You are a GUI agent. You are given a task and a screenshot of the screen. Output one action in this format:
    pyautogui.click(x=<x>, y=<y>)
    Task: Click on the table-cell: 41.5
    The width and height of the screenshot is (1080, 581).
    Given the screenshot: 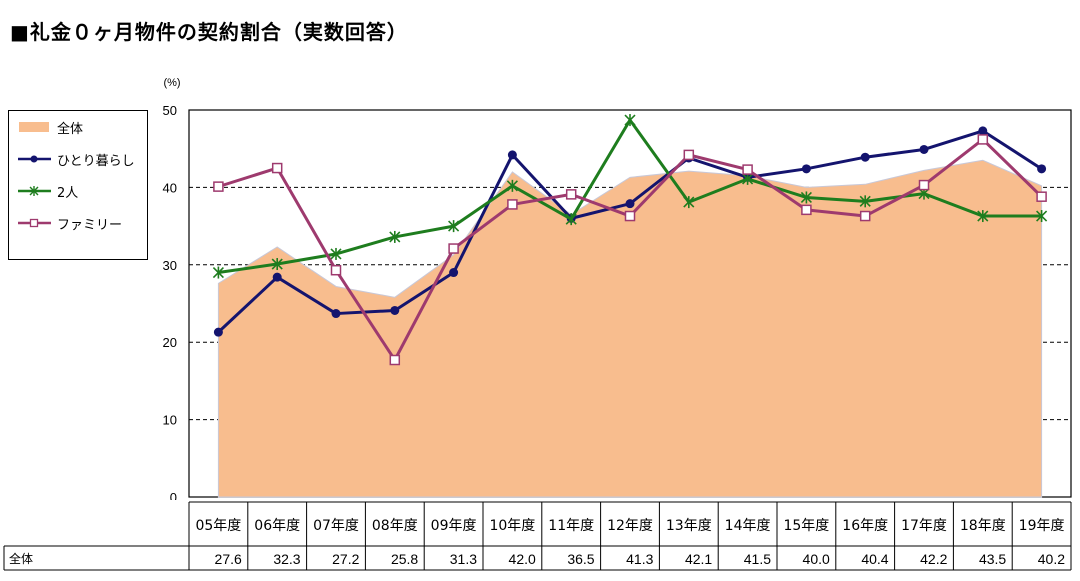 What is the action you would take?
    pyautogui.click(x=757, y=559)
    